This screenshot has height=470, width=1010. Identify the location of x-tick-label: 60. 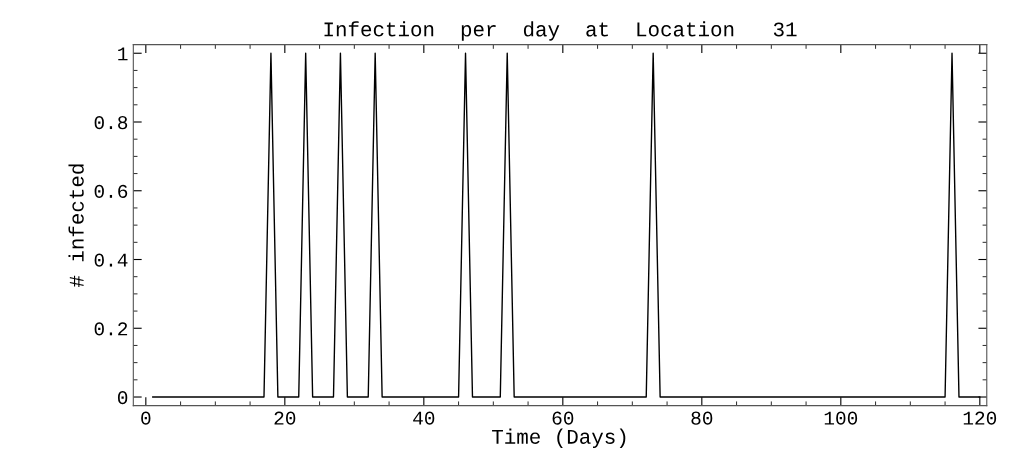
(563, 418).